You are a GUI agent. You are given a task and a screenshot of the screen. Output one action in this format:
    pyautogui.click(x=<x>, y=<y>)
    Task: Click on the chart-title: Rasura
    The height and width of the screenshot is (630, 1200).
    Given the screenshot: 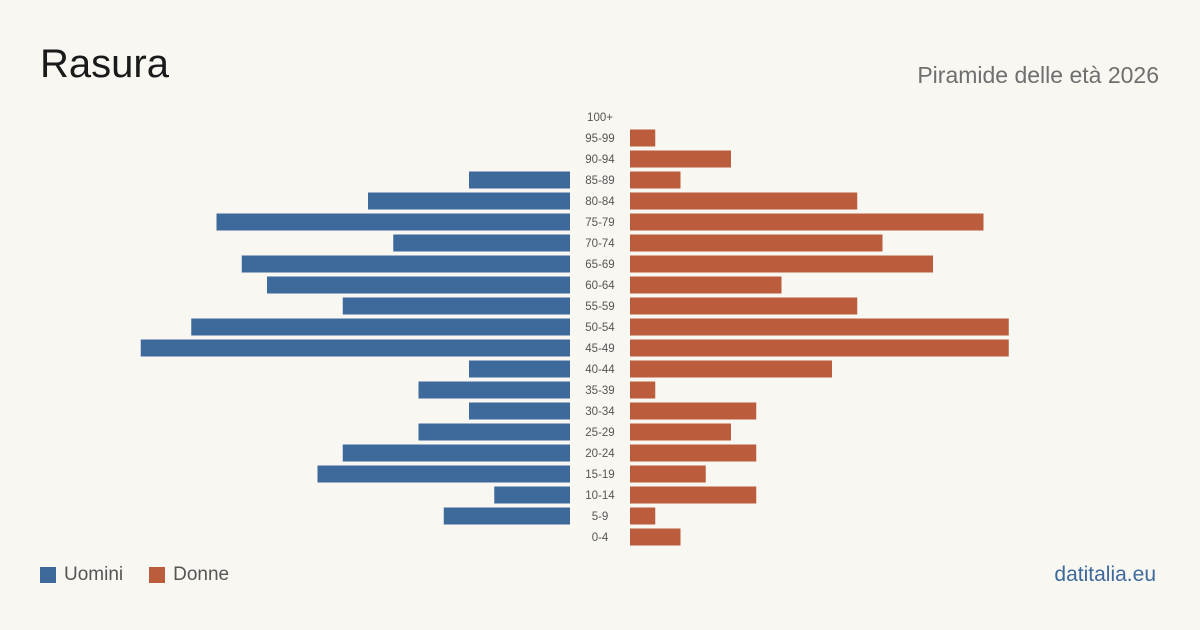 What is the action you would take?
    pyautogui.click(x=104, y=64)
    